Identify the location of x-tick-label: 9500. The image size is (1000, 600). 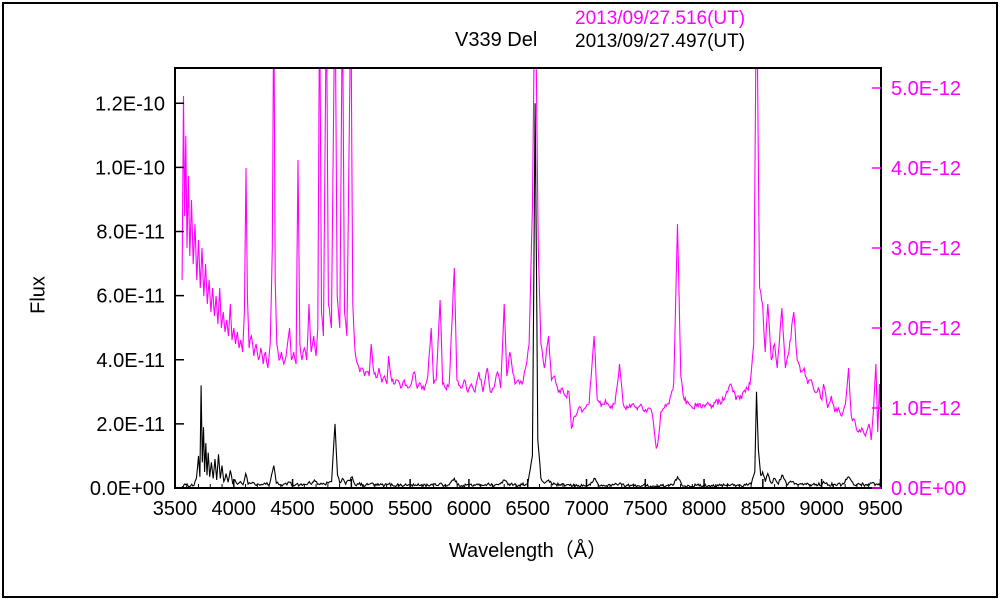
(880, 509).